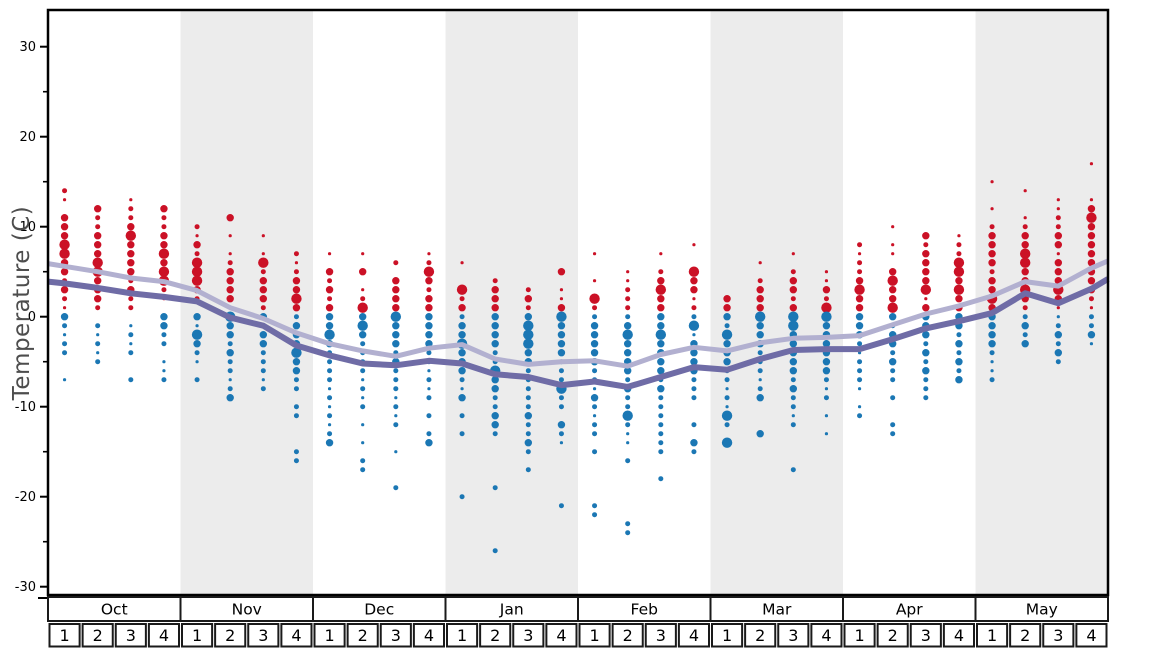 This screenshot has height=648, width=1168. What do you see at coordinates (25, 407) in the screenshot?
I see `y-tick-label--10: -10` at bounding box center [25, 407].